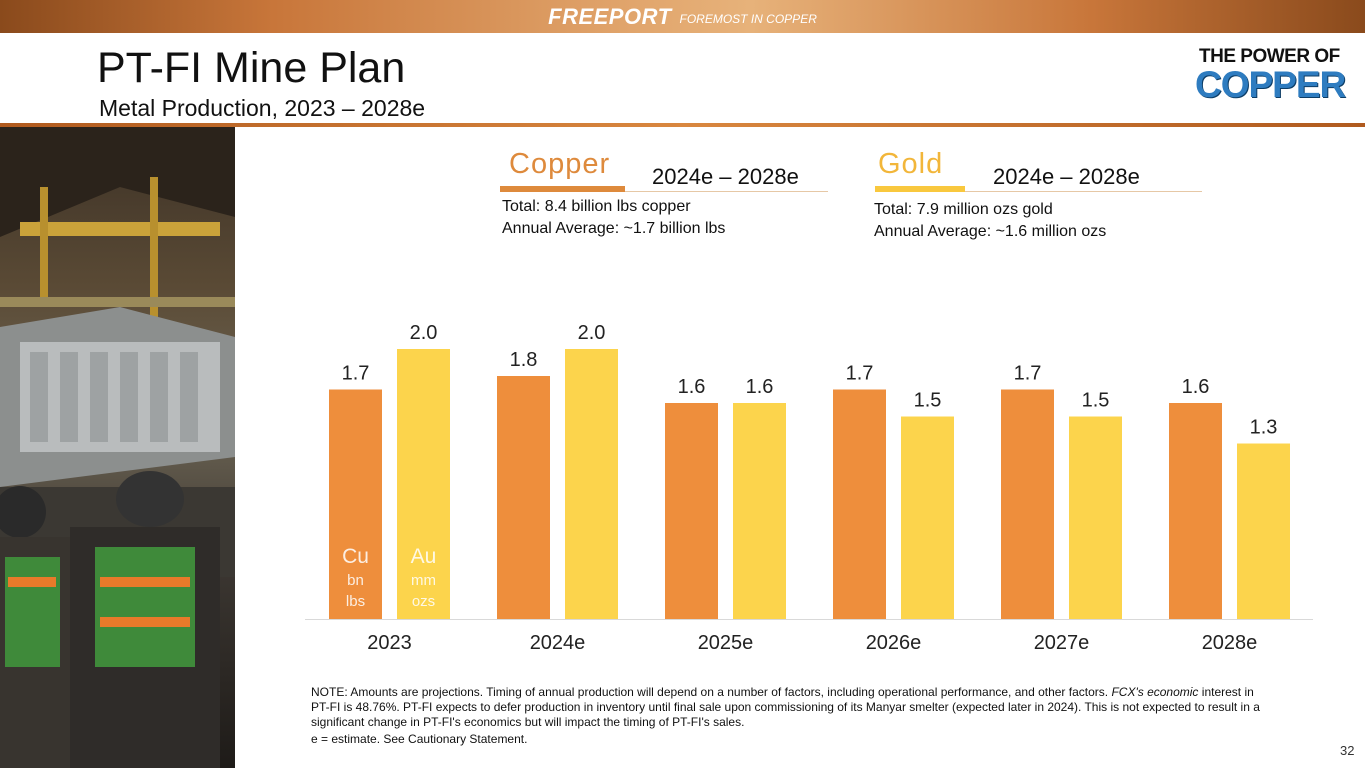 This screenshot has height=768, width=1365. What do you see at coordinates (859, 504) in the screenshot?
I see `bar-cu-2026e` at bounding box center [859, 504].